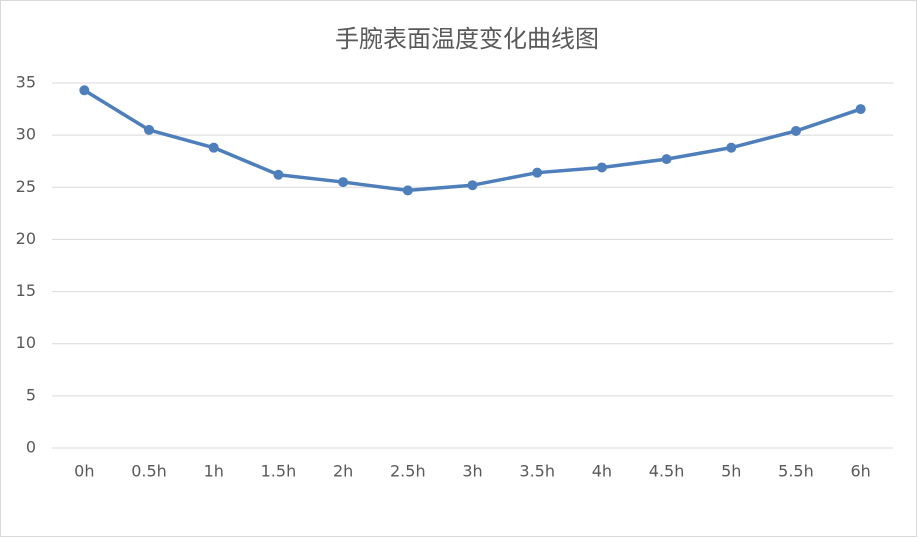  I want to click on y-tick-label: 20, so click(26, 238).